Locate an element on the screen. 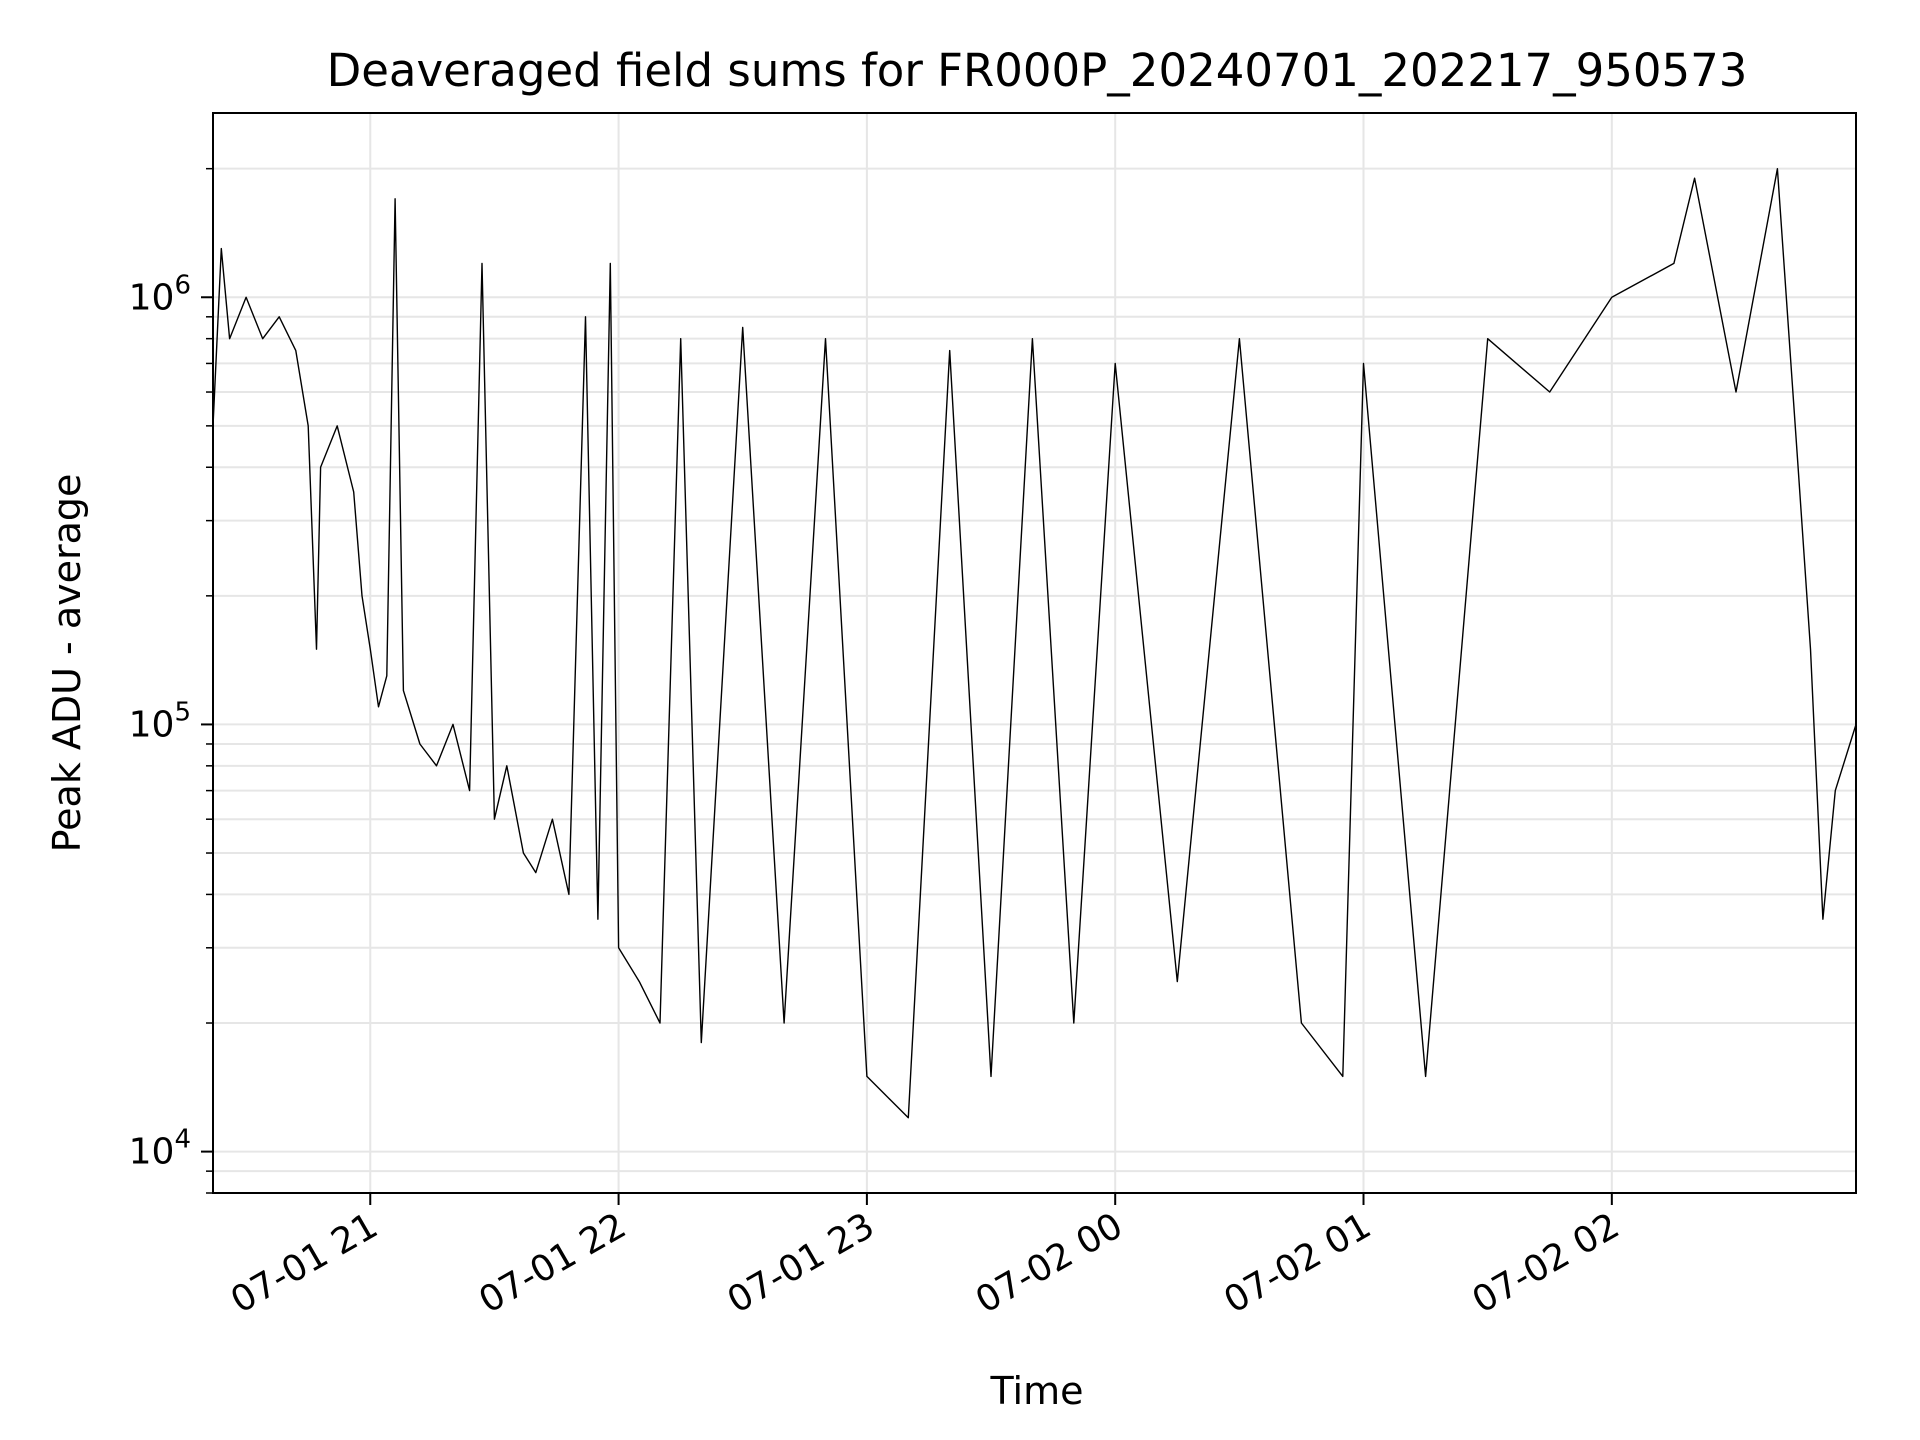  x-tick-label: 07-01 21 is located at coordinates (304, 1263).